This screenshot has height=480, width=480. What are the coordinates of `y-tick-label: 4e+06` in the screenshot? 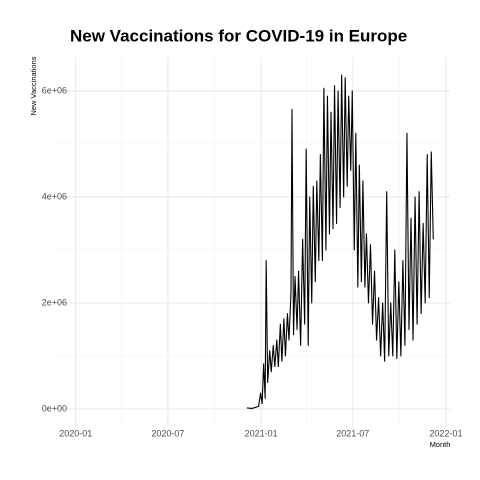 It's located at (54, 196).